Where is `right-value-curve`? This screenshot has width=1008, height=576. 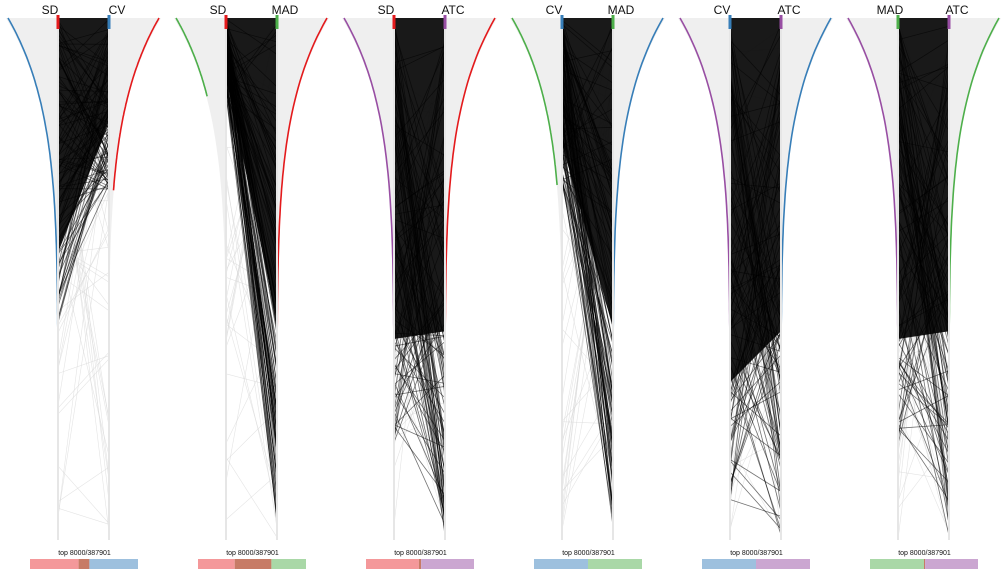 right-value-curve is located at coordinates (136, 104).